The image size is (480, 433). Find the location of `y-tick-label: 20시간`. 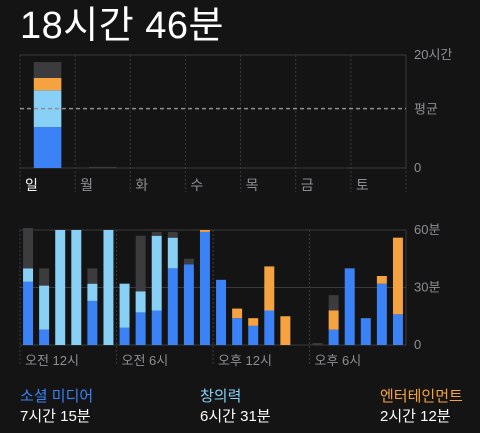

y-tick-label: 20시간 is located at coordinates (433, 54).